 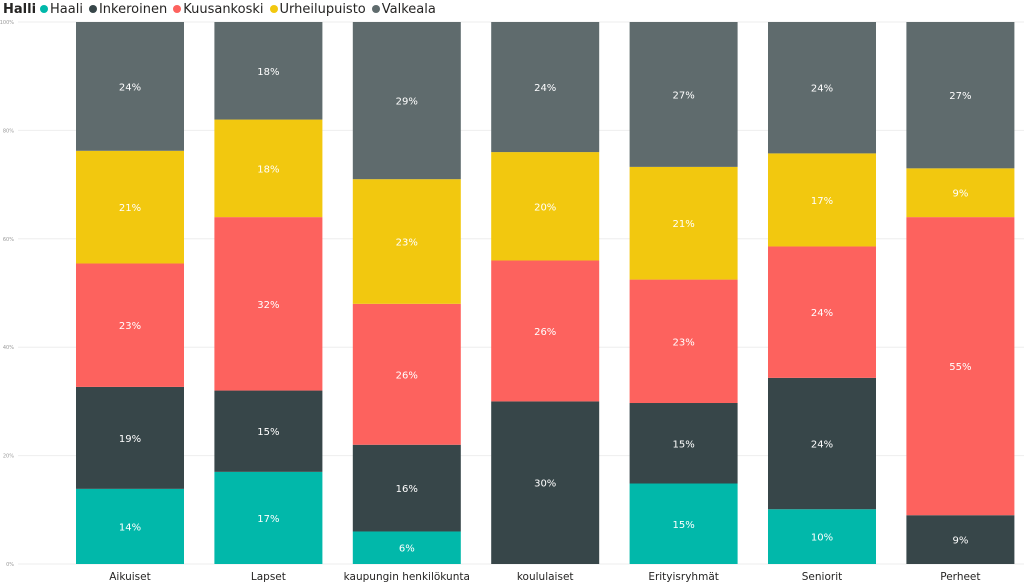 I want to click on data-label: 14%, so click(x=130, y=527).